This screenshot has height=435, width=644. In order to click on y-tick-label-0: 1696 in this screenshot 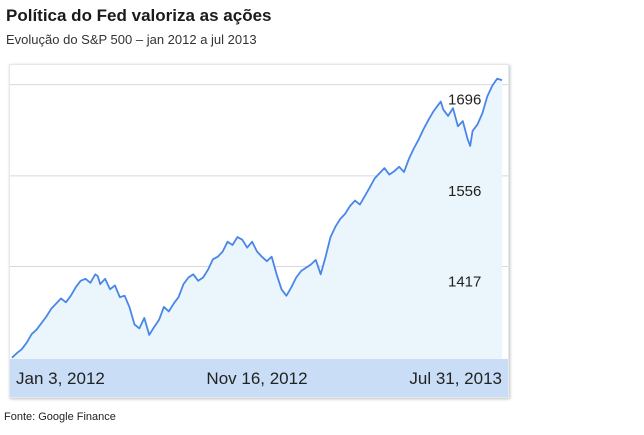, I will do `click(464, 100)`.